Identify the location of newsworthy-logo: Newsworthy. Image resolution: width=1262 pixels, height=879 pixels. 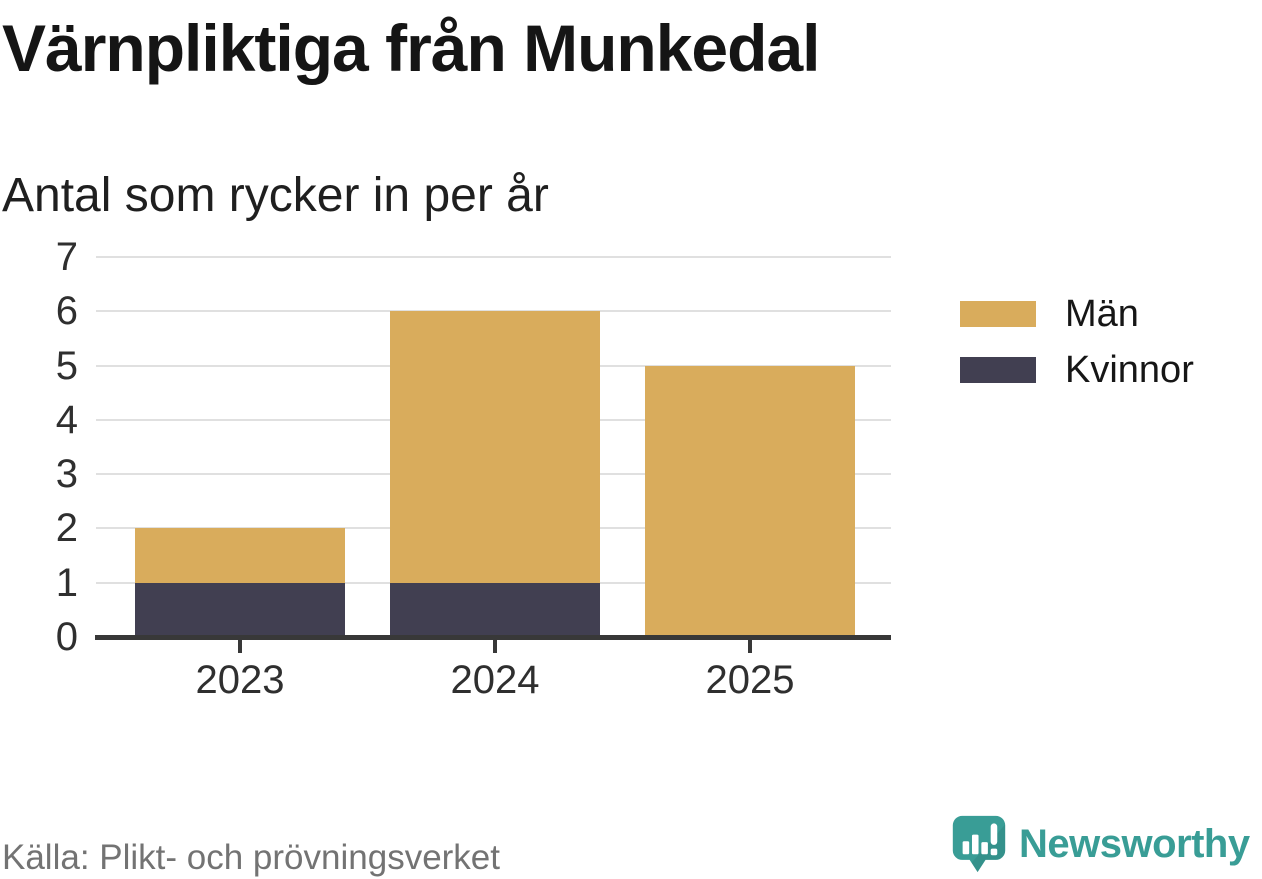
(1100, 844).